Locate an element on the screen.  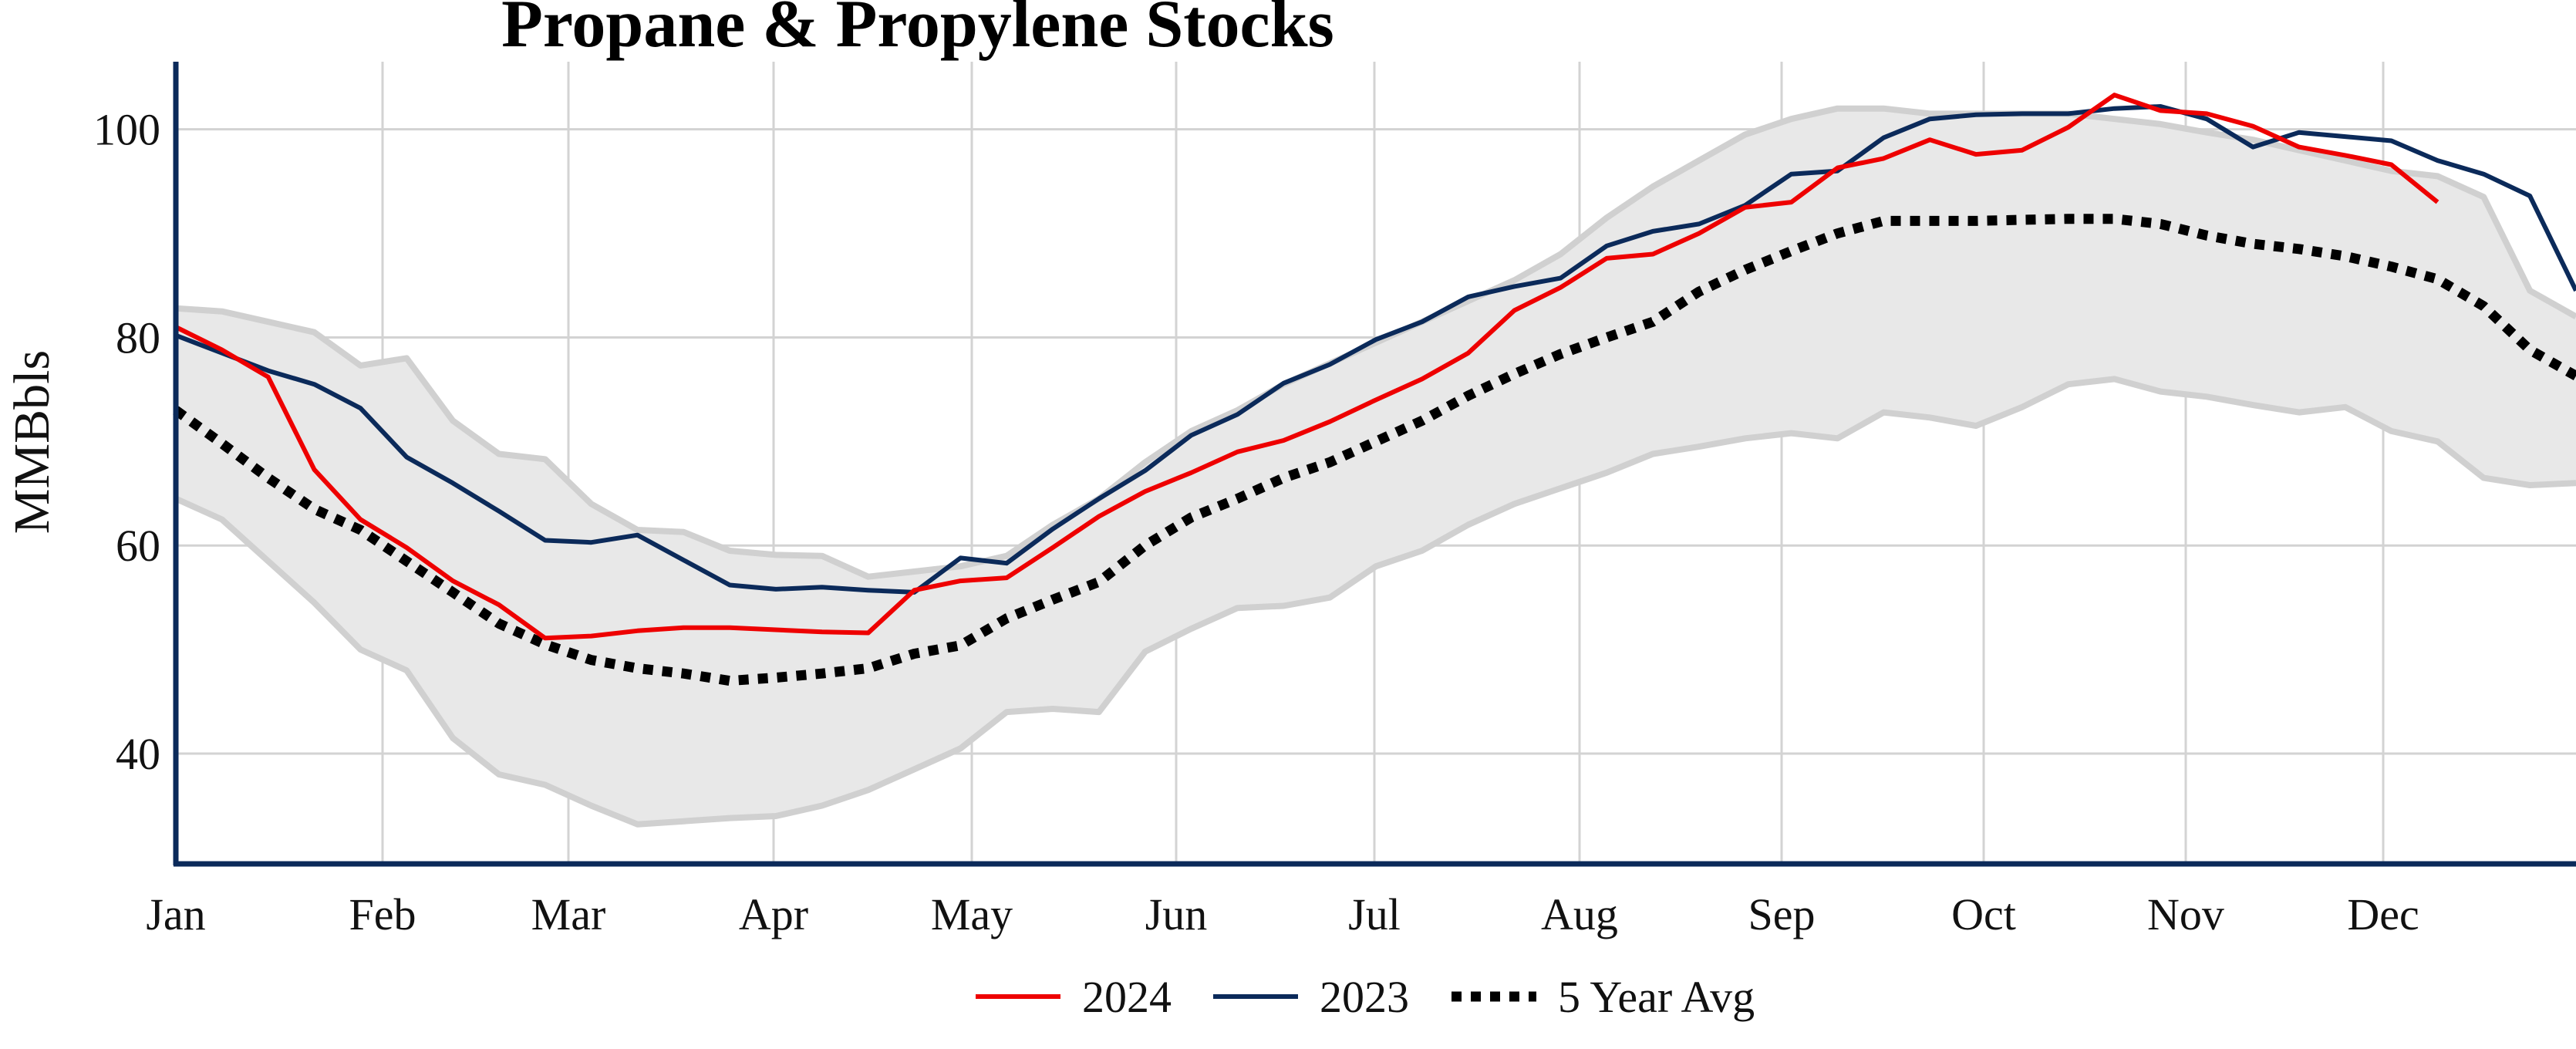
y-tick-label: 80 is located at coordinates (138, 337).